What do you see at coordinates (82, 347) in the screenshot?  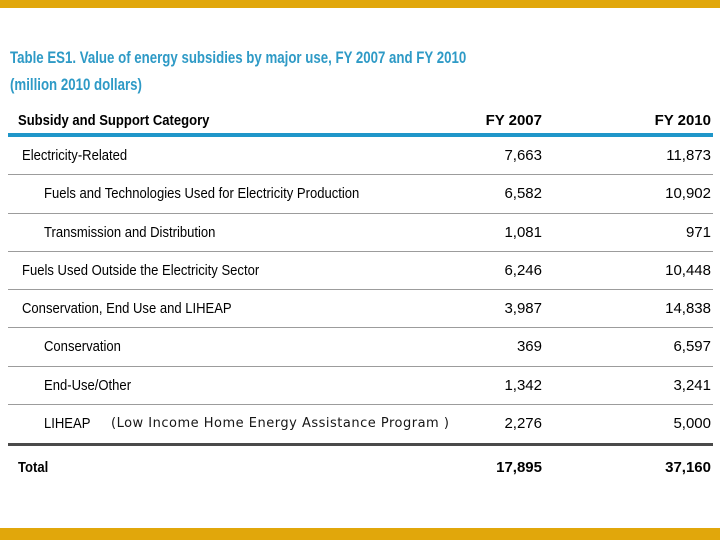 I see `row-label: Conservation` at bounding box center [82, 347].